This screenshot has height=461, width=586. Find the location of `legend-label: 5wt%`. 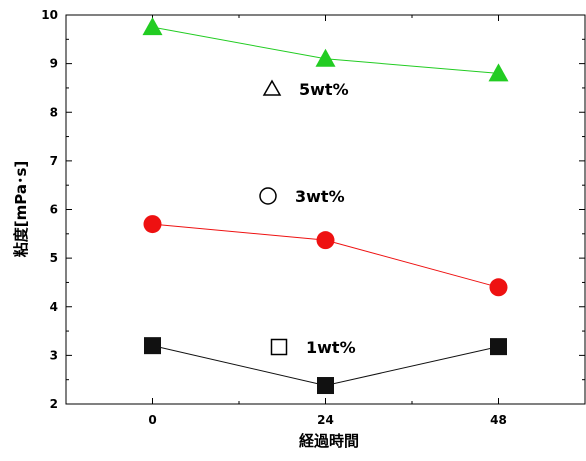

legend-label: 5wt% is located at coordinates (324, 89).